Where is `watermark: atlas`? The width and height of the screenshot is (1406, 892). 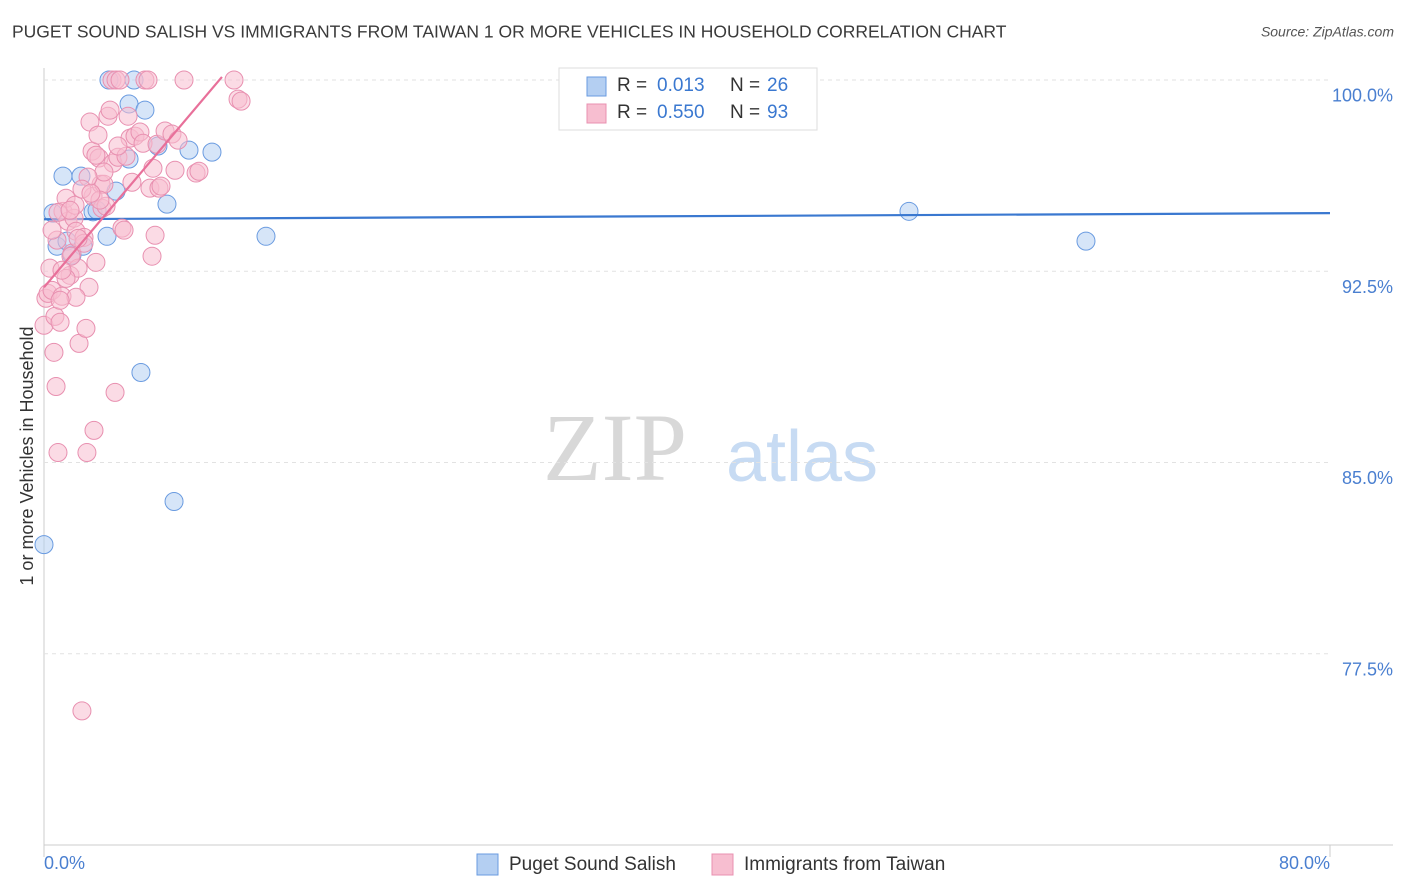 watermark: atlas is located at coordinates (802, 457).